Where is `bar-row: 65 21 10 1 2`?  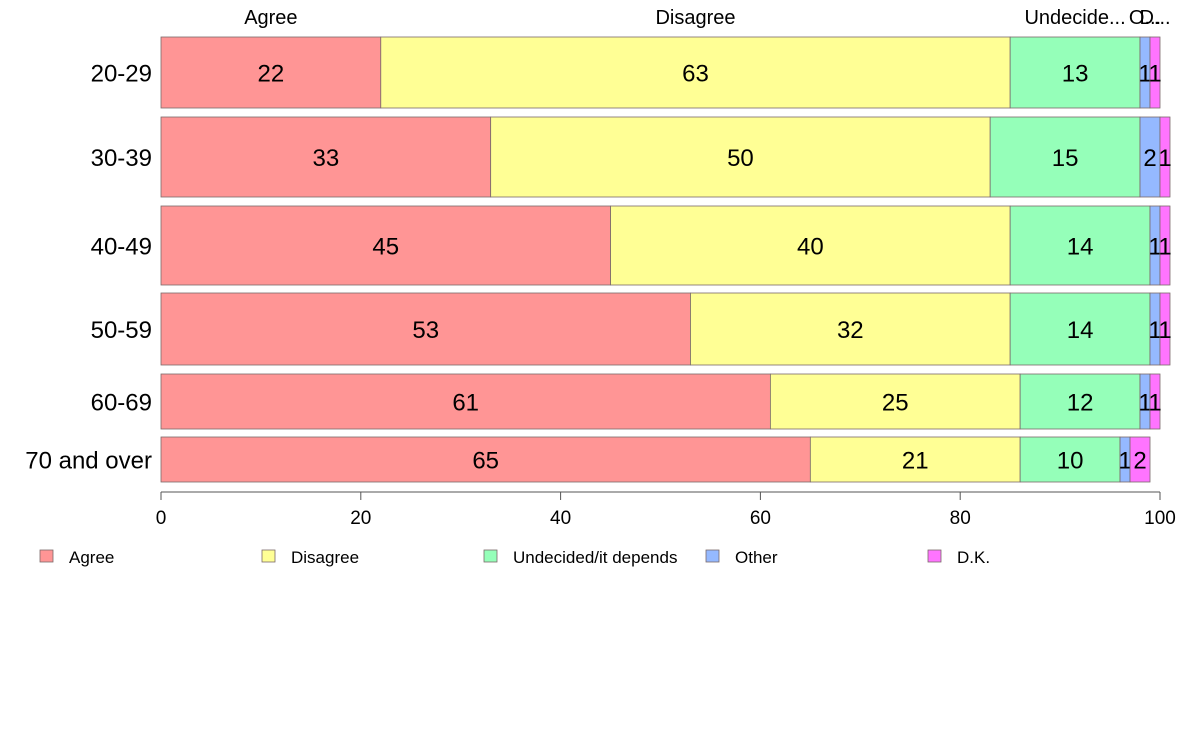 bar-row: 65 21 10 1 2 is located at coordinates (655, 459).